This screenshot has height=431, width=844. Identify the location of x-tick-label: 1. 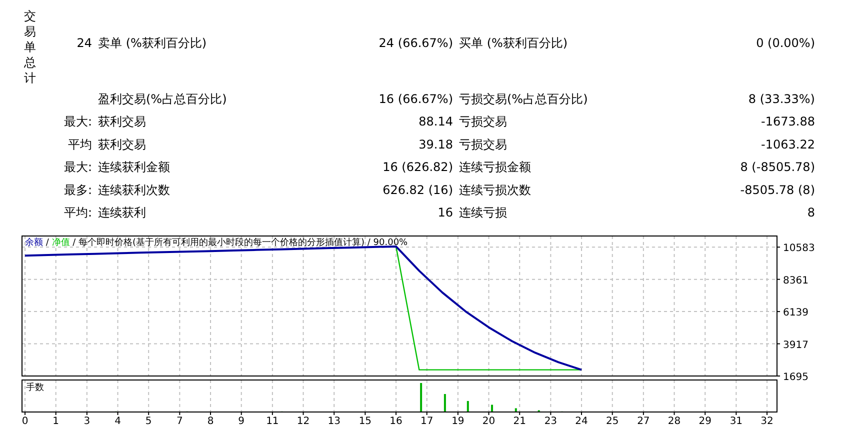
(56, 421).